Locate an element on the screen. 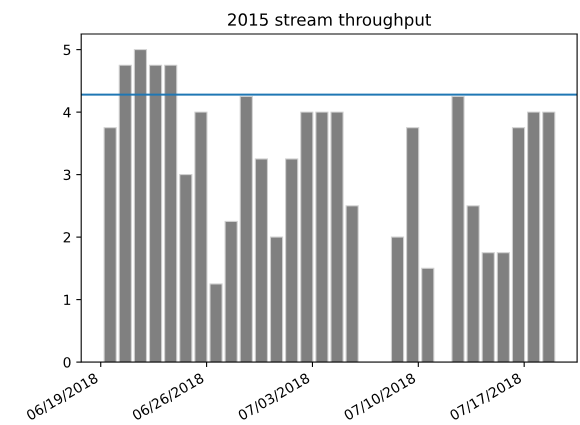 The image size is (580, 425). y-tick-label: 4 is located at coordinates (67, 112).